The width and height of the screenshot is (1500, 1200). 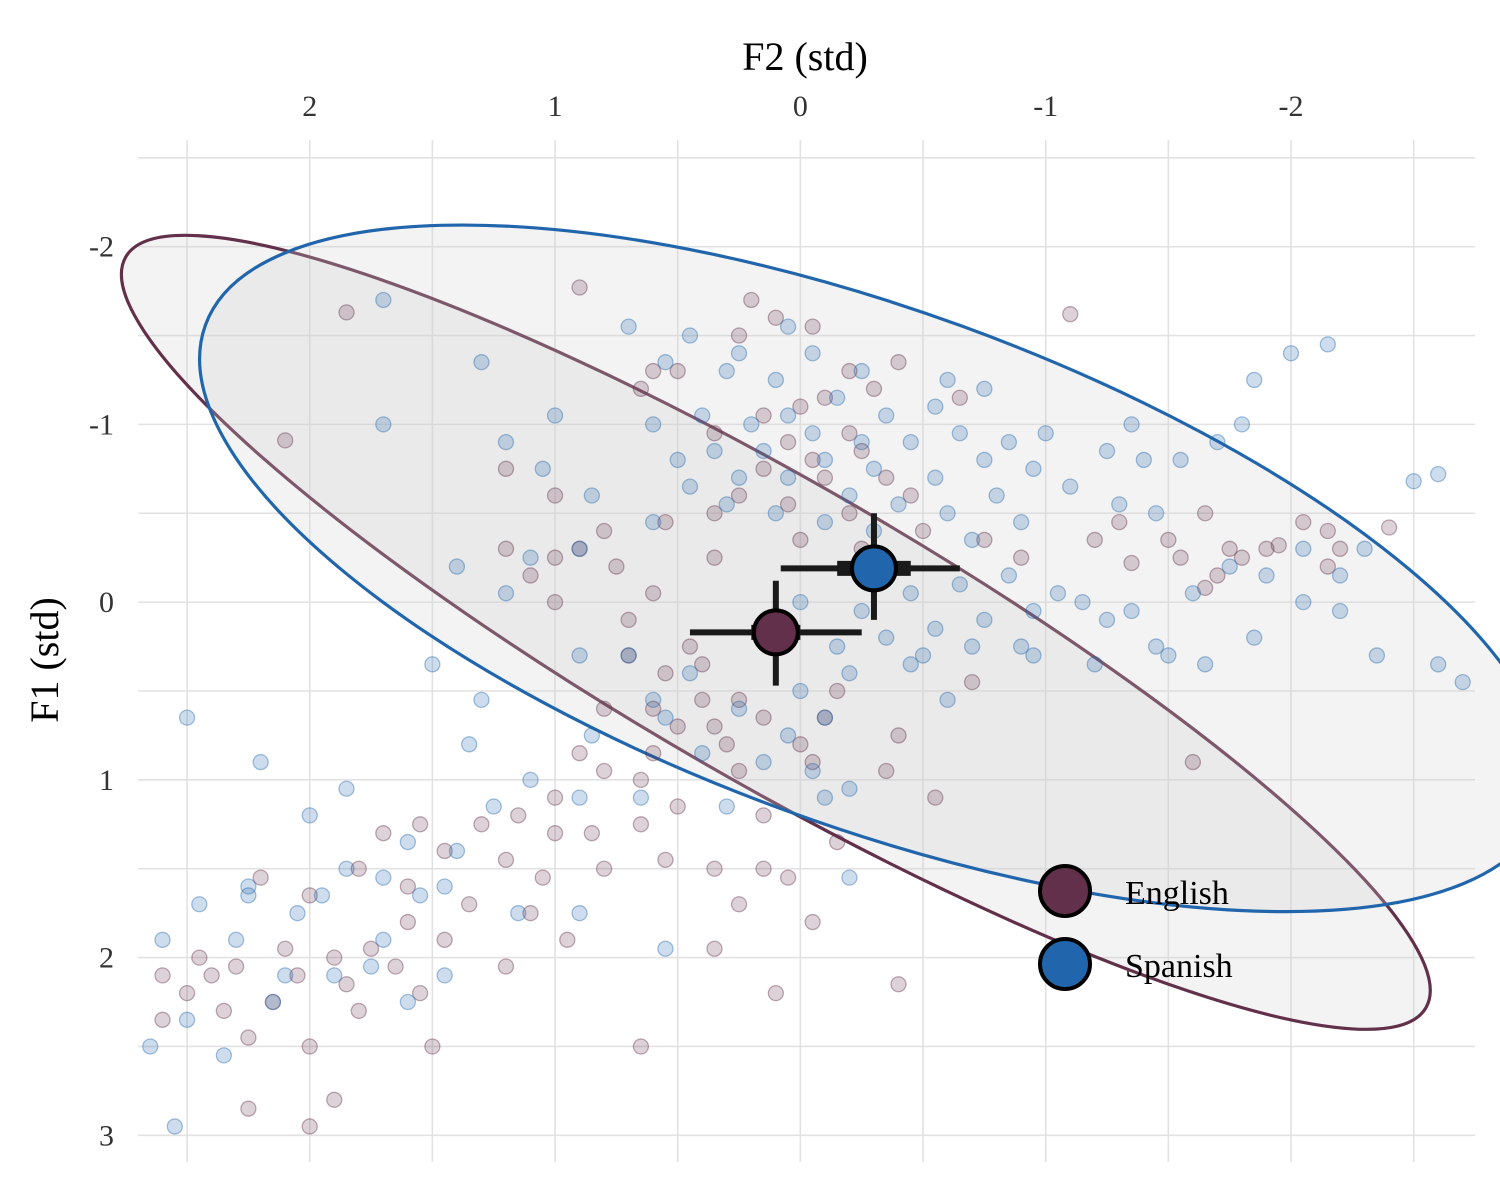 I want to click on y-axis-title: F1 (std), so click(x=44, y=660).